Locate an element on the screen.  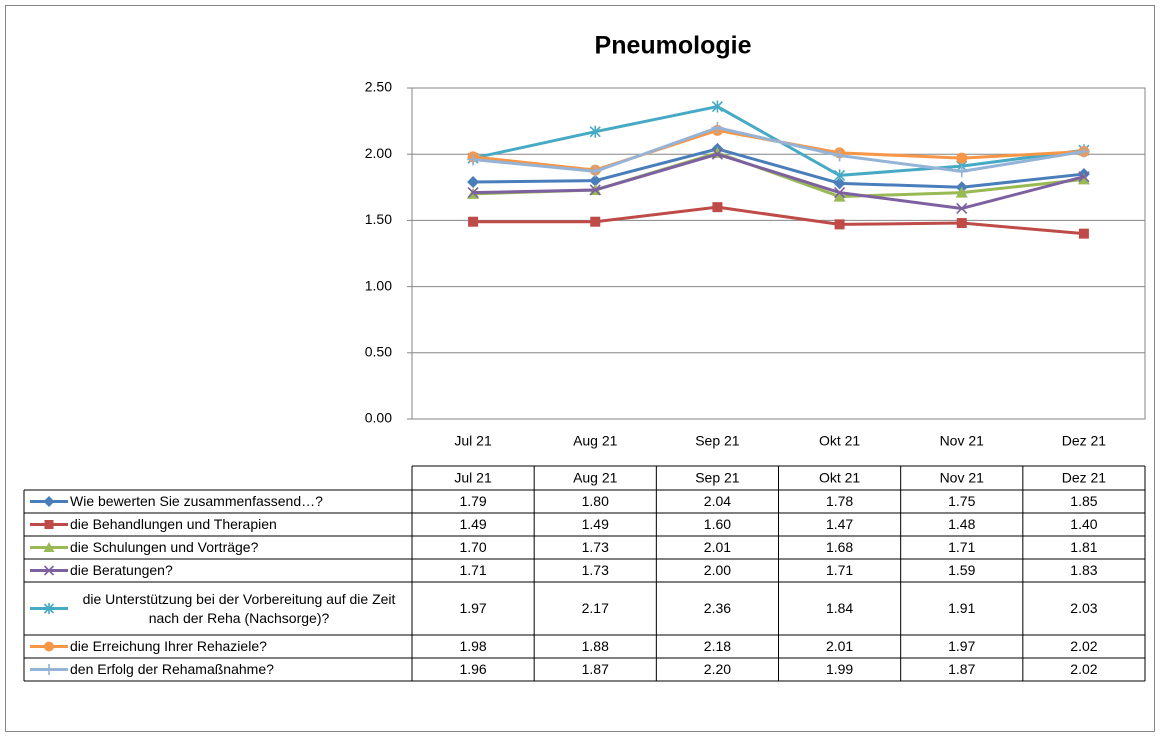
y-tick-label: 1.00 is located at coordinates (378, 285).